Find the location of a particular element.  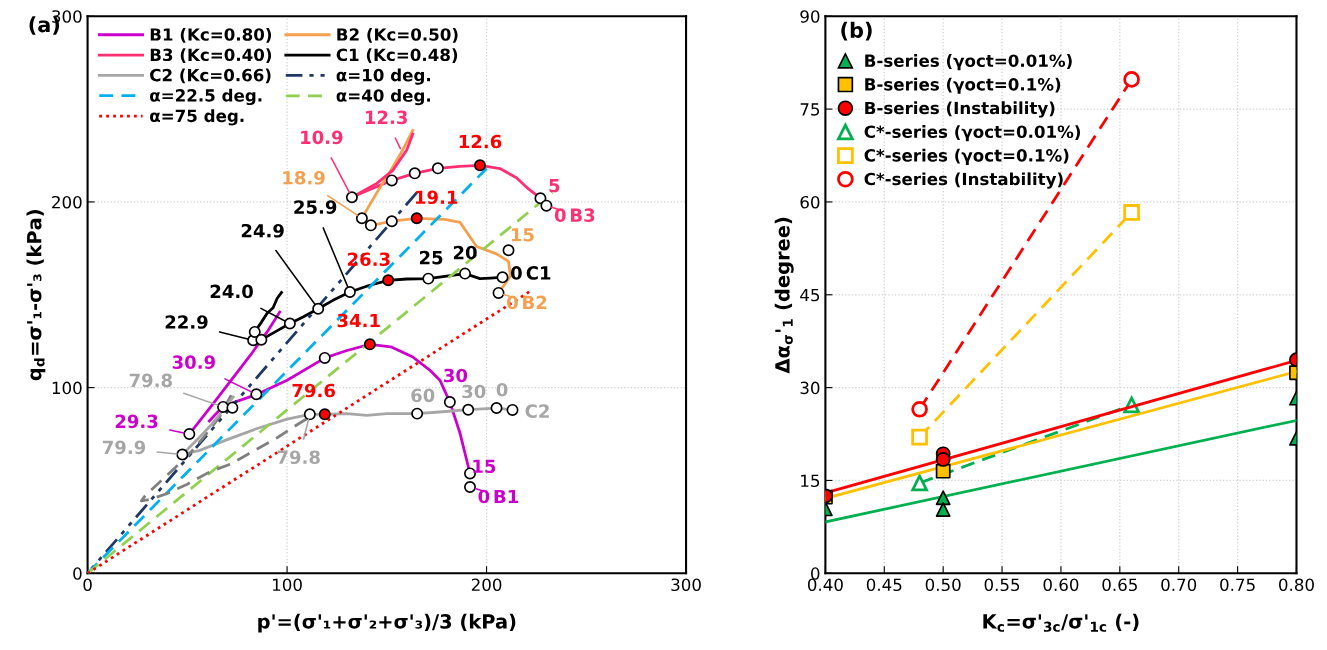

x-tick-label: 0.55 is located at coordinates (1002, 585).